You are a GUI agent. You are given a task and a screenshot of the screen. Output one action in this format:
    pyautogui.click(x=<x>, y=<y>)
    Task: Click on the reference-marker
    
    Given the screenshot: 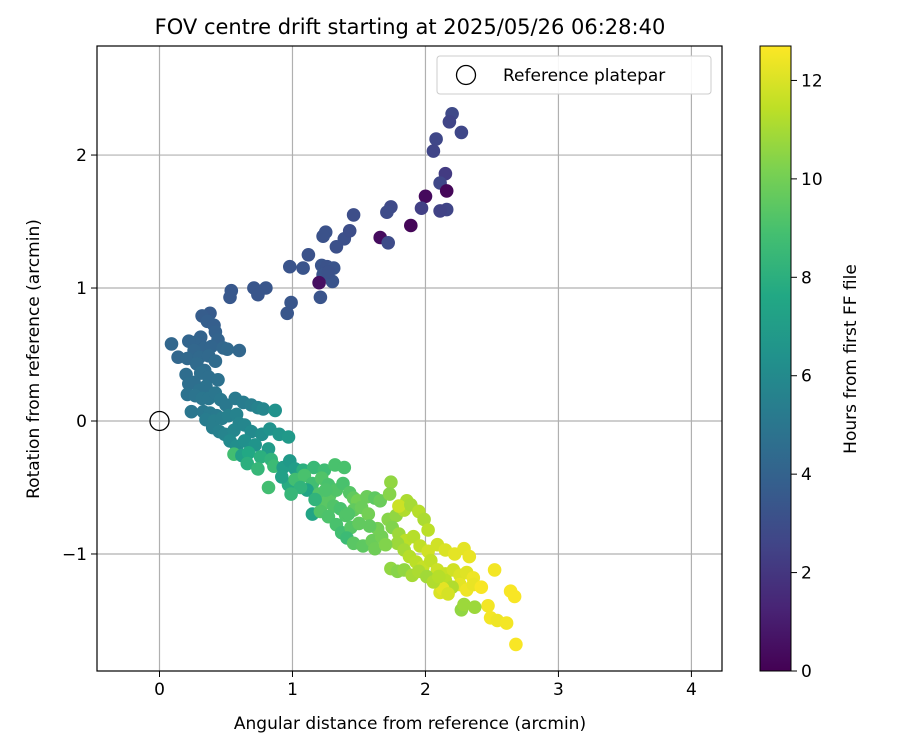 What is the action you would take?
    pyautogui.click(x=159, y=421)
    